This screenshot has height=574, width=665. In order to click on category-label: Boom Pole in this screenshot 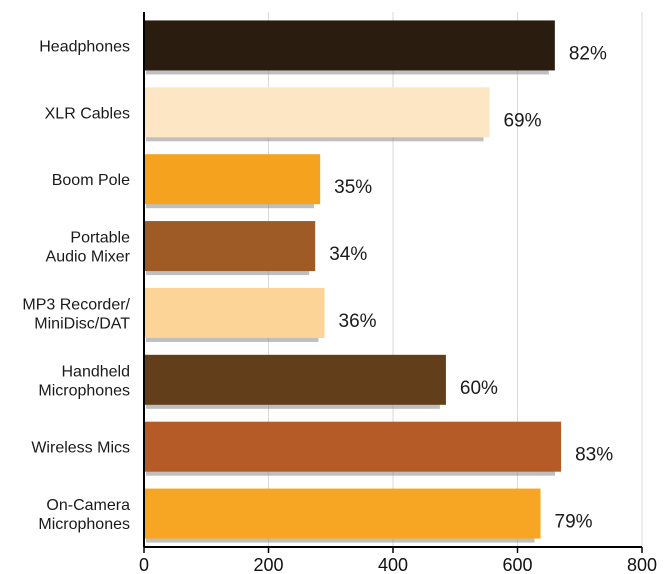, I will do `click(91, 180)`.